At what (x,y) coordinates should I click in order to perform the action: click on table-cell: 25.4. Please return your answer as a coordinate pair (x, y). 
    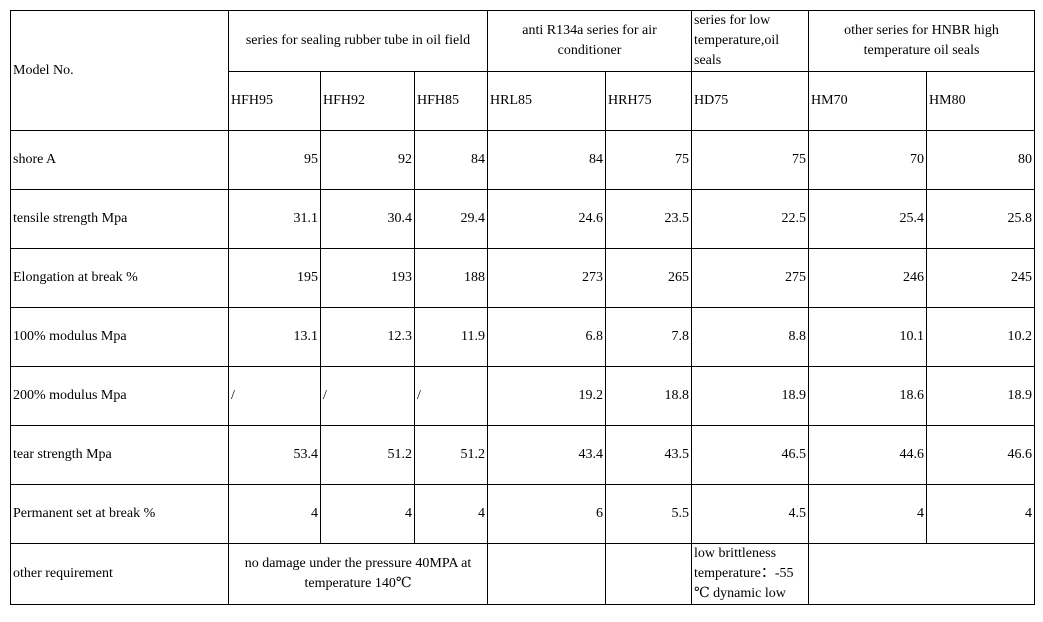
    Looking at the image, I should click on (868, 219).